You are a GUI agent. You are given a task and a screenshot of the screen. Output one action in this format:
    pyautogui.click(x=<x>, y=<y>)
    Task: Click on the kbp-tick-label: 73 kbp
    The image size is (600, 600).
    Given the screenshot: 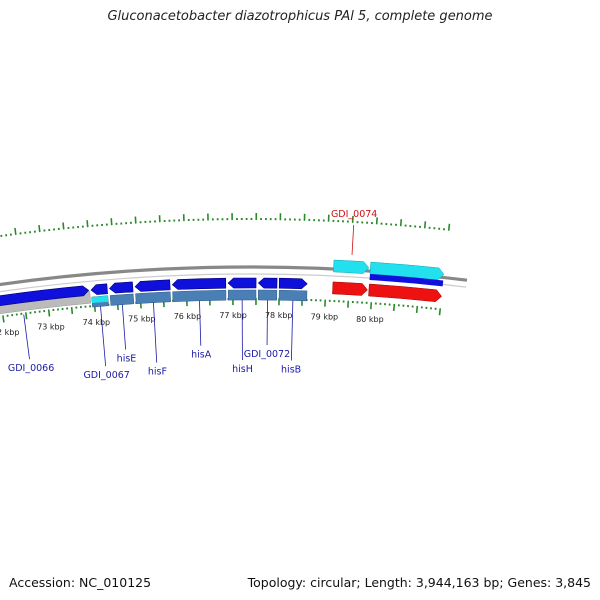 What is the action you would take?
    pyautogui.click(x=51, y=326)
    